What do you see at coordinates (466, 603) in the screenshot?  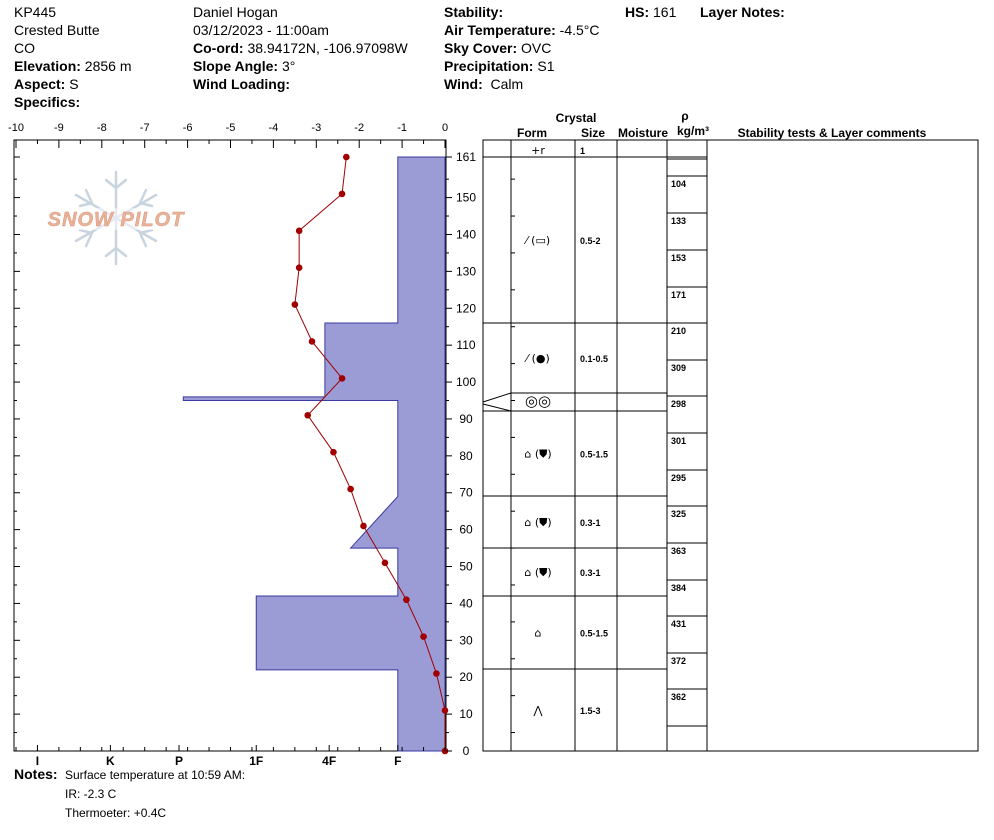 I see `height-tick-label: 40` at bounding box center [466, 603].